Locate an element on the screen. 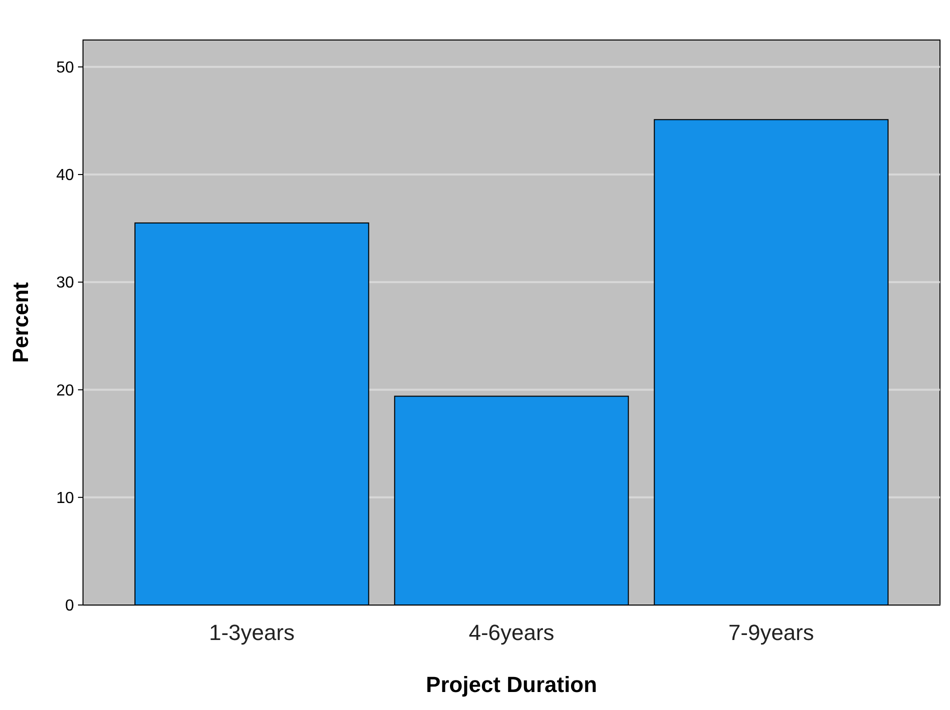  x-tick-label: 1-3years is located at coordinates (252, 632).